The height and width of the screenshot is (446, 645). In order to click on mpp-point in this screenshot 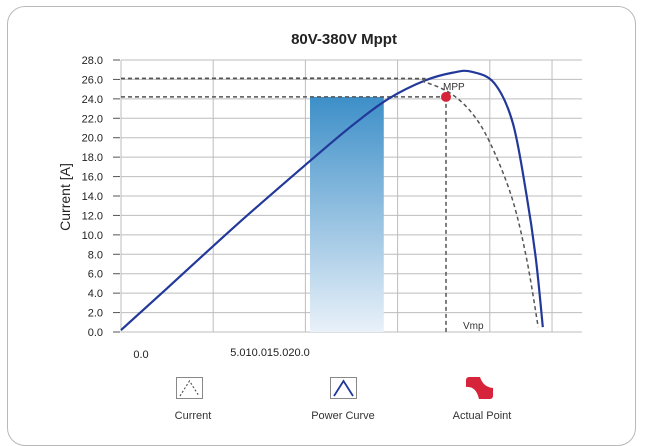, I will do `click(446, 96)`.